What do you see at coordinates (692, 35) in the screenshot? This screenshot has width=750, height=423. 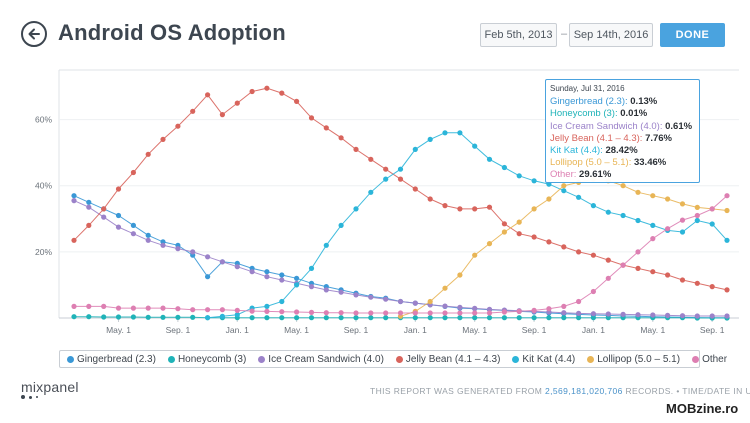 I see `done-button: DONE` at bounding box center [692, 35].